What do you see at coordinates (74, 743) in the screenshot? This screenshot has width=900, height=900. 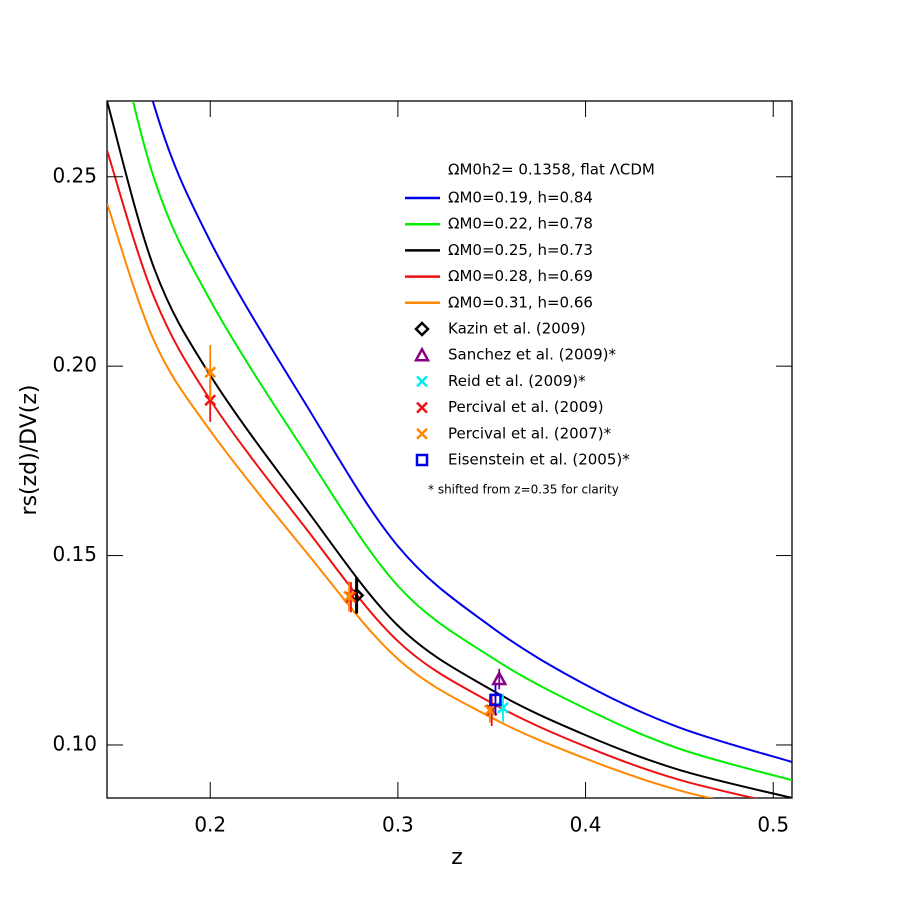 I see `y-tick-label: 0.10` at bounding box center [74, 743].